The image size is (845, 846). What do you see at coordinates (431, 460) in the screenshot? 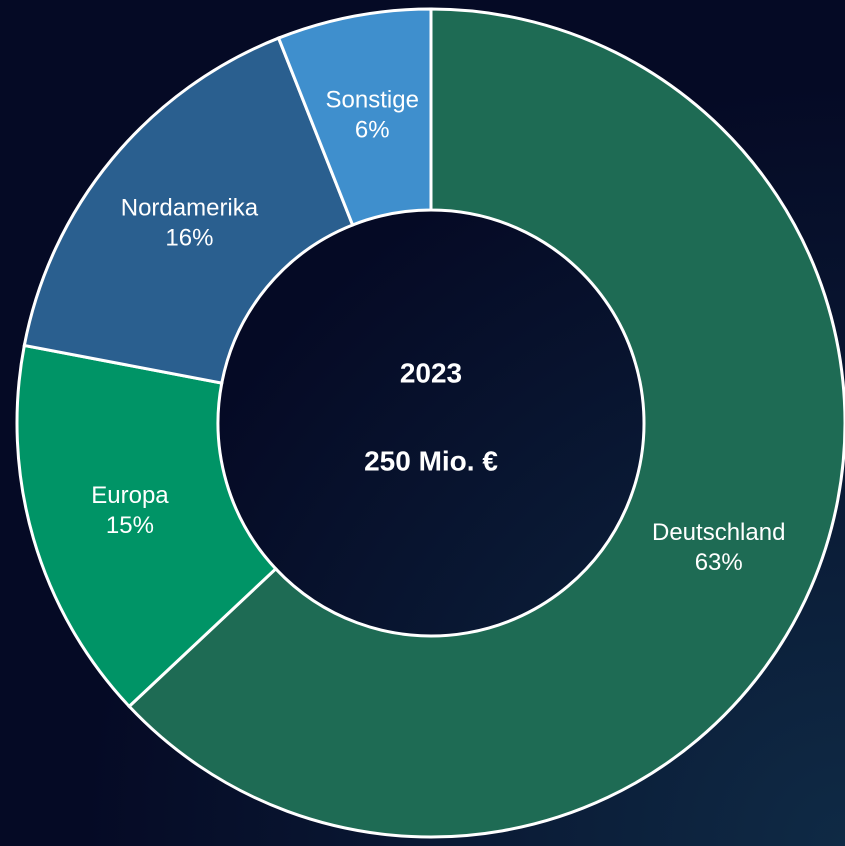
I see `center-subtitle: 250 Mio. €` at bounding box center [431, 460].